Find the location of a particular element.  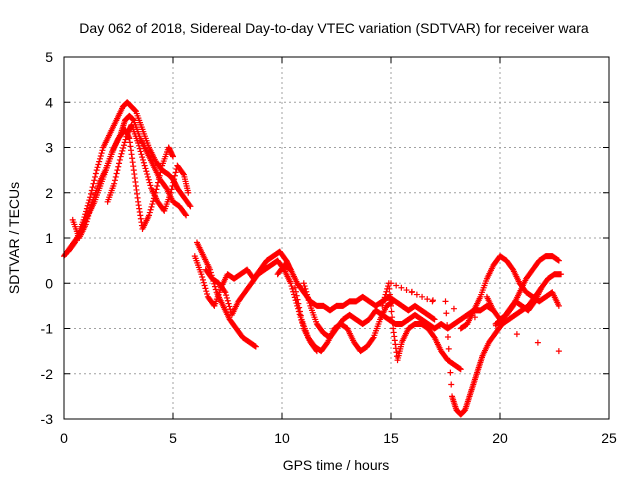

y-tick-label: -1 is located at coordinates (47, 329).